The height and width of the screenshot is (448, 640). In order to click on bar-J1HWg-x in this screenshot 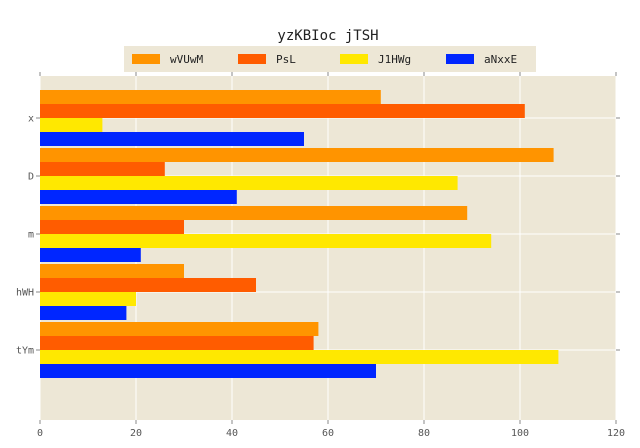, I will do `click(71, 125)`.